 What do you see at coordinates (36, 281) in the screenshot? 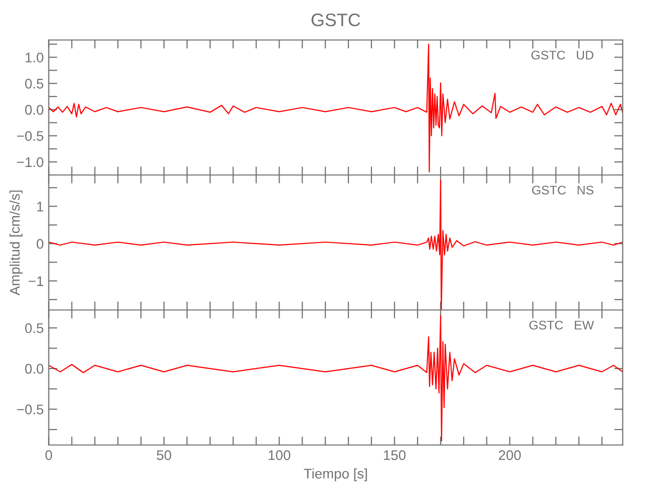
I see `y-tick-label: −1` at bounding box center [36, 281].